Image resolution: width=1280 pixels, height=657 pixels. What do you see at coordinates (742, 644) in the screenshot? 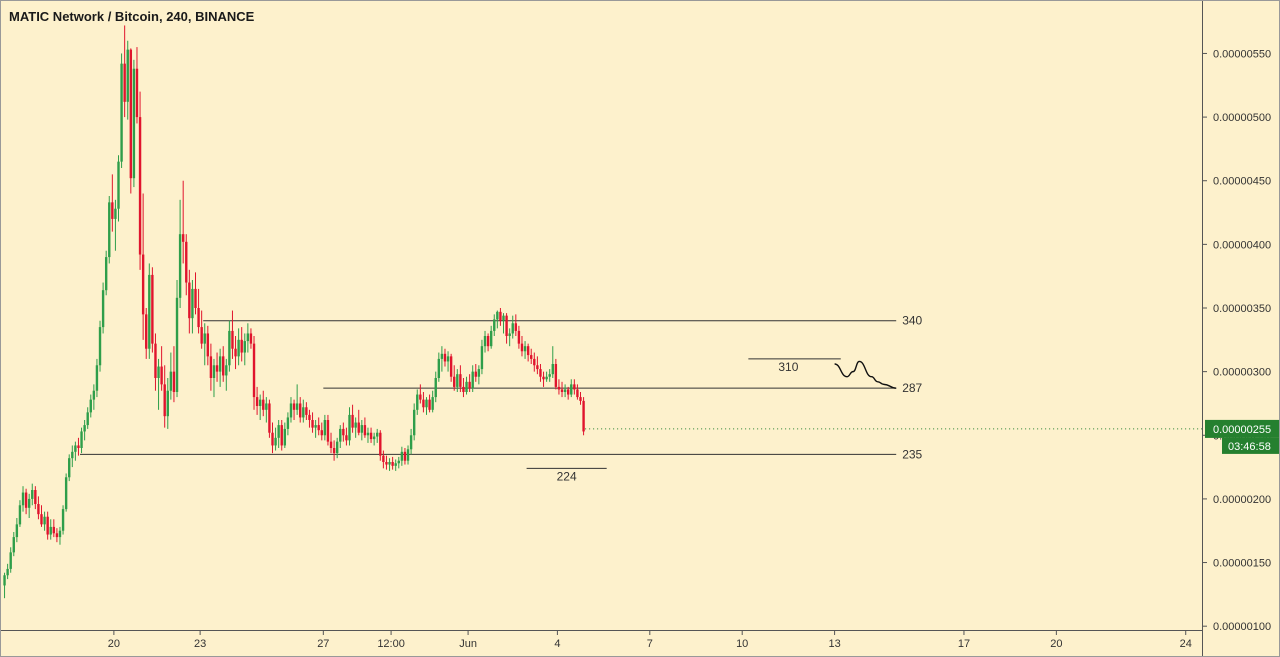
I see `time-tick-label: 10` at bounding box center [742, 644].